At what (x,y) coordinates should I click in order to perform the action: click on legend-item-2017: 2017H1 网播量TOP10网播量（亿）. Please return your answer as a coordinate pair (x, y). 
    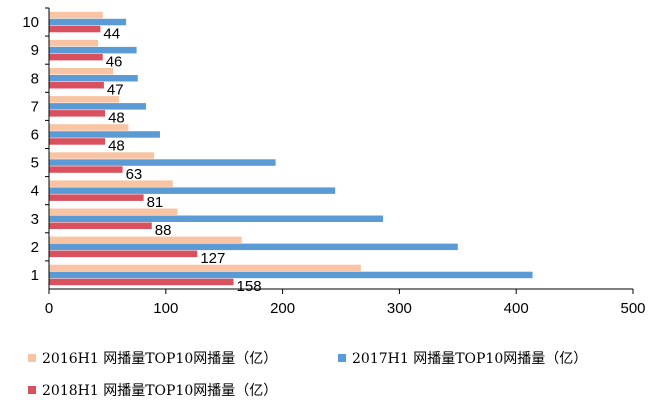
    Looking at the image, I should click on (462, 358).